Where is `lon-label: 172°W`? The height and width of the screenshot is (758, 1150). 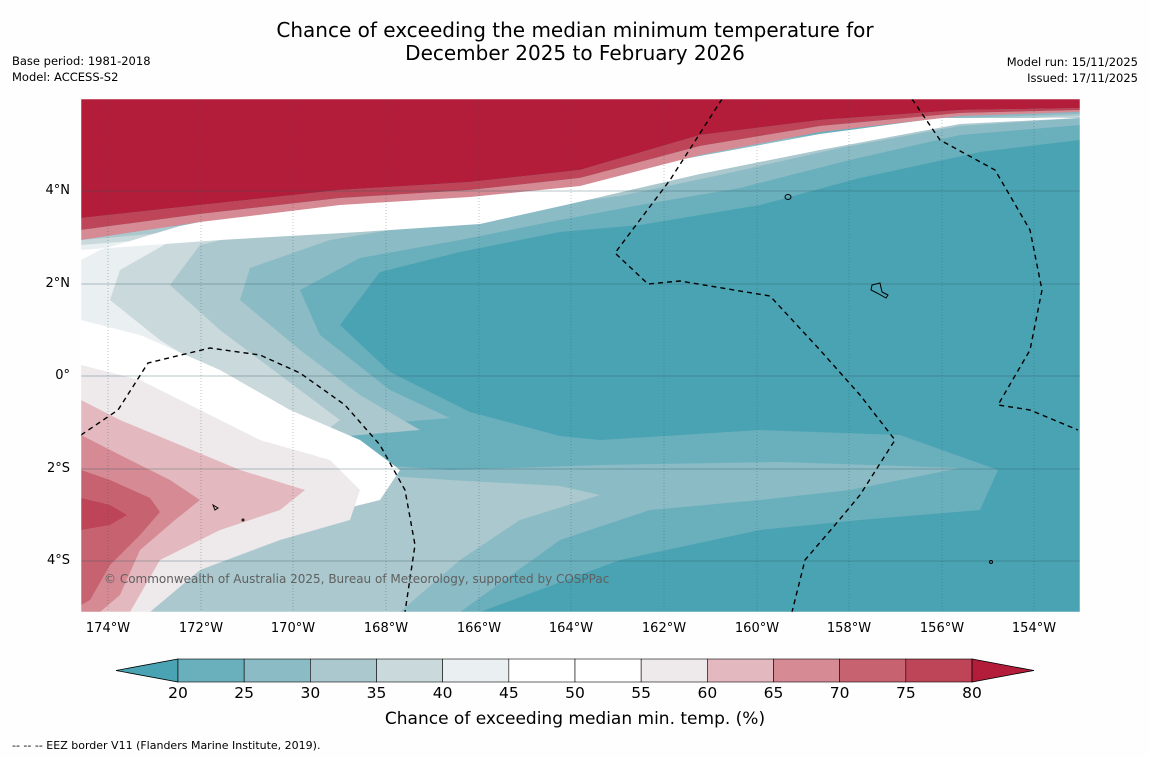
lon-label: 172°W is located at coordinates (201, 628).